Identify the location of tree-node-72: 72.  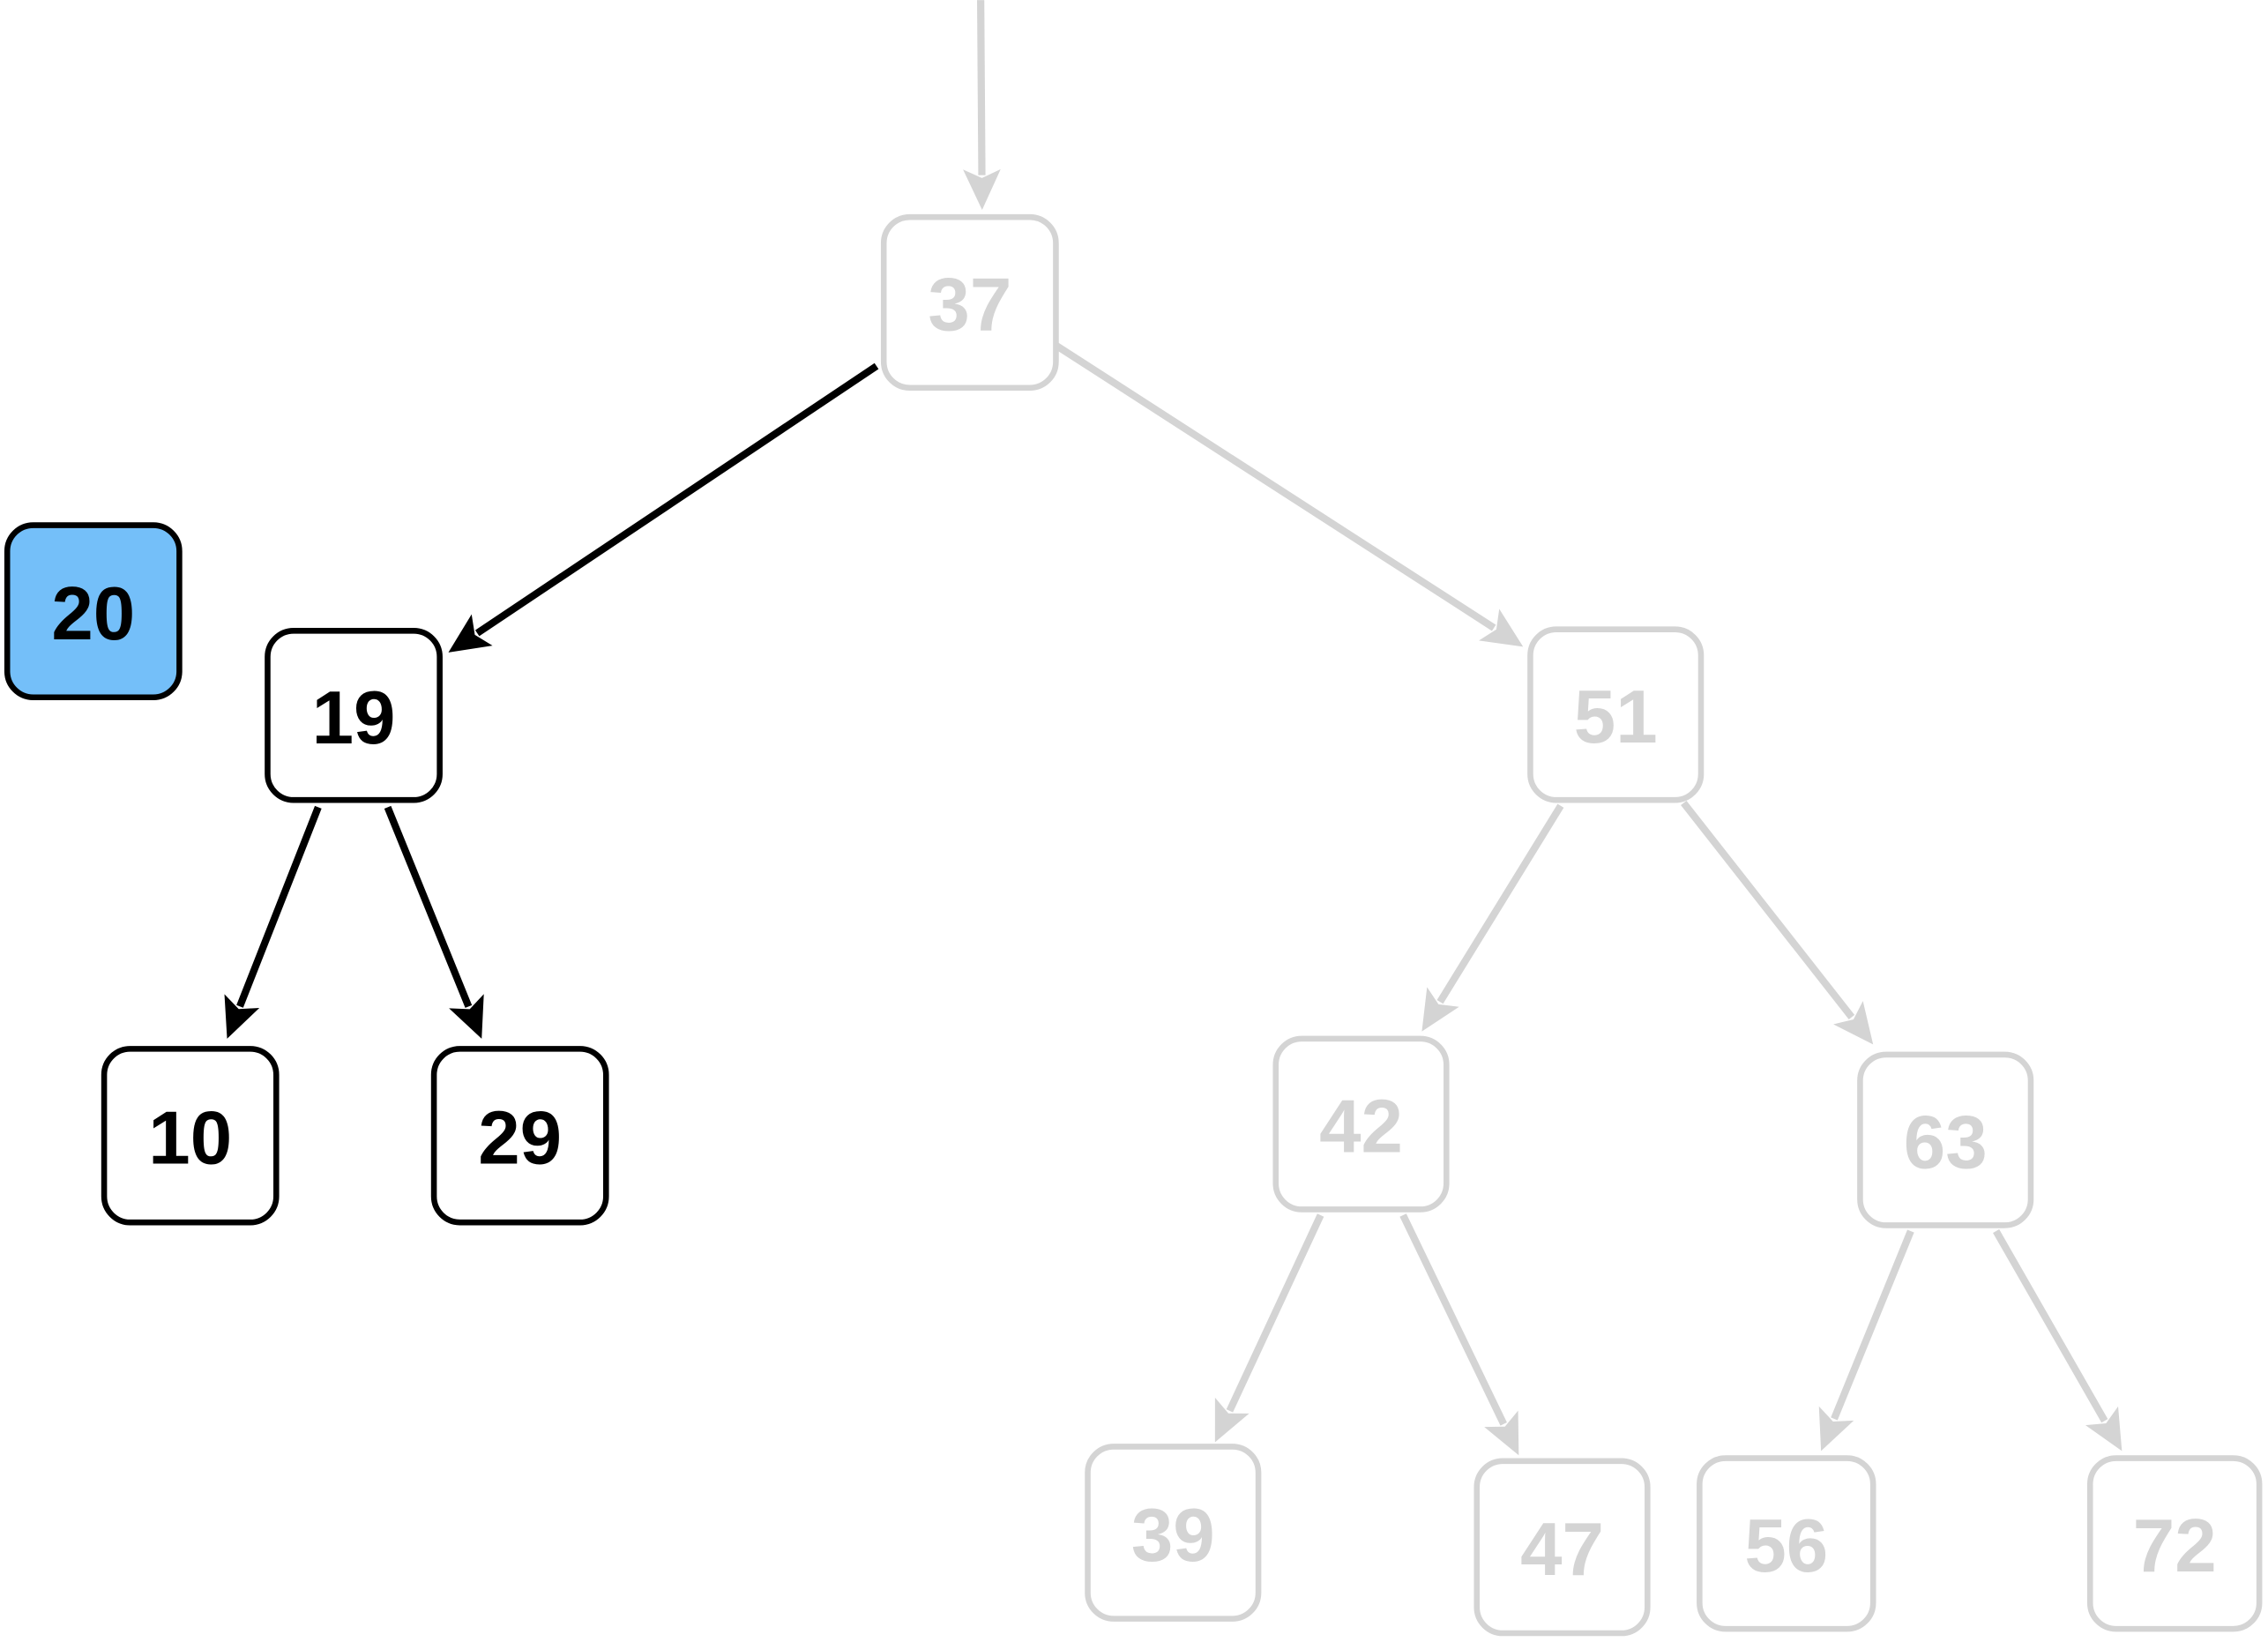
(2174, 1543).